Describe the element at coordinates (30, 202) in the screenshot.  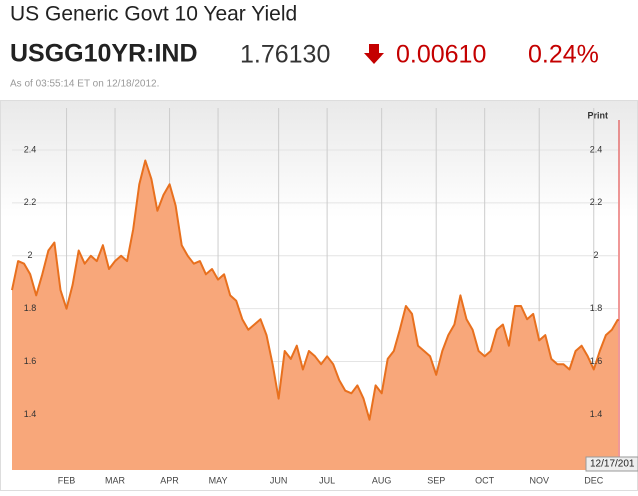
I see `y-tick-label: 2.2` at that location.